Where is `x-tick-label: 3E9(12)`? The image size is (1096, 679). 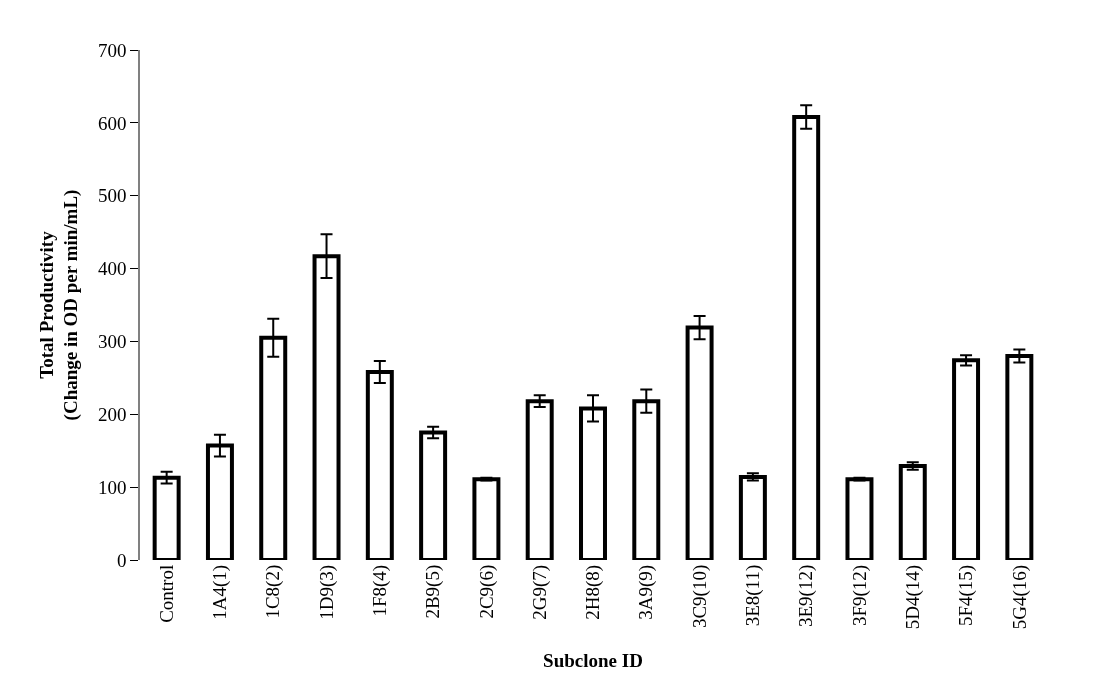 x-tick-label: 3E9(12) is located at coordinates (806, 596).